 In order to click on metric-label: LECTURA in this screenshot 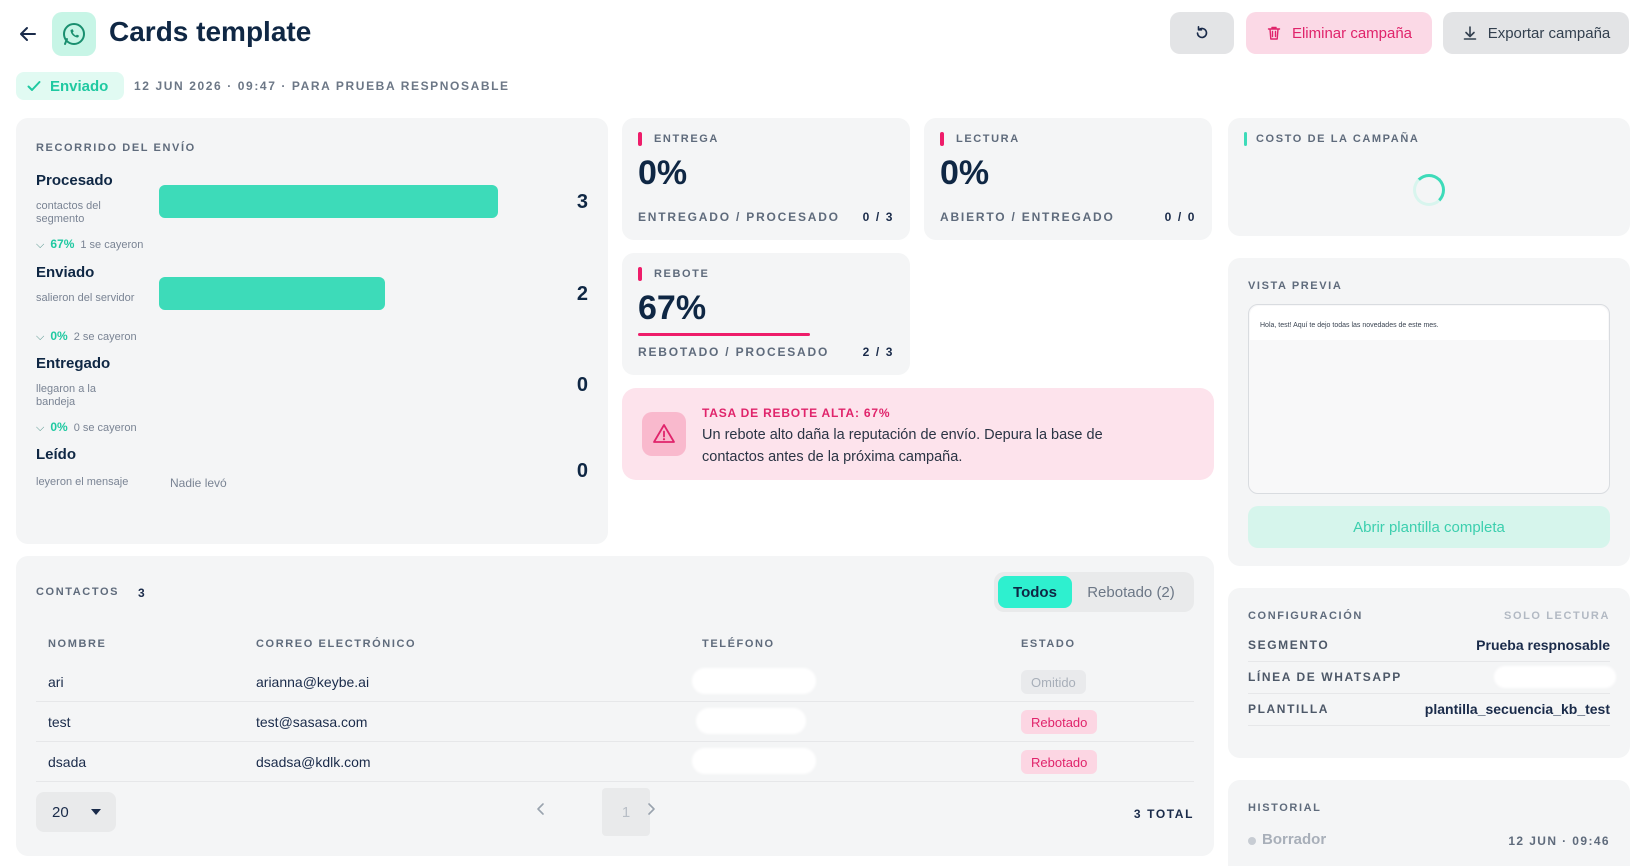, I will do `click(988, 139)`.